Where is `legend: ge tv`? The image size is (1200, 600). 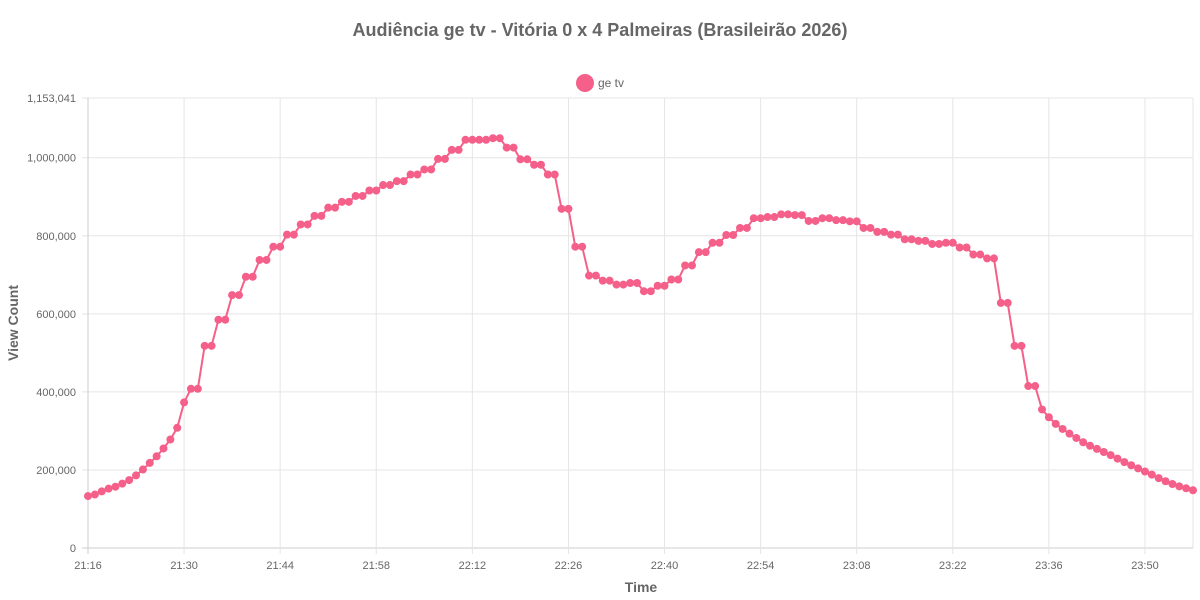 legend: ge tv is located at coordinates (600, 83).